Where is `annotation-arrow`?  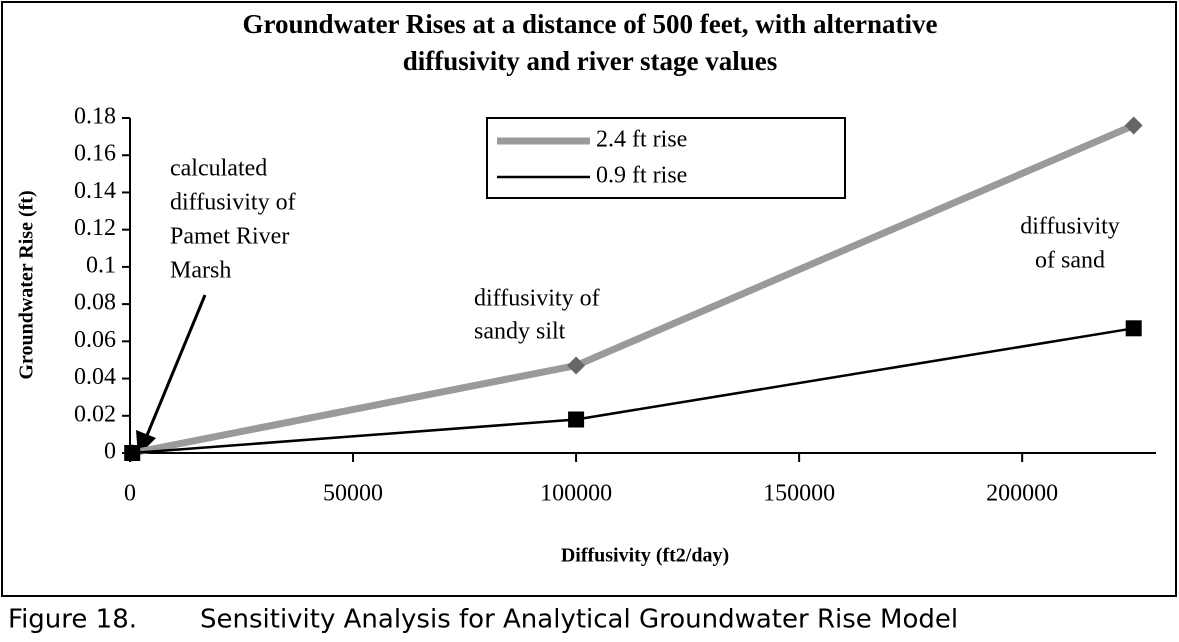
annotation-arrow is located at coordinates (174, 370).